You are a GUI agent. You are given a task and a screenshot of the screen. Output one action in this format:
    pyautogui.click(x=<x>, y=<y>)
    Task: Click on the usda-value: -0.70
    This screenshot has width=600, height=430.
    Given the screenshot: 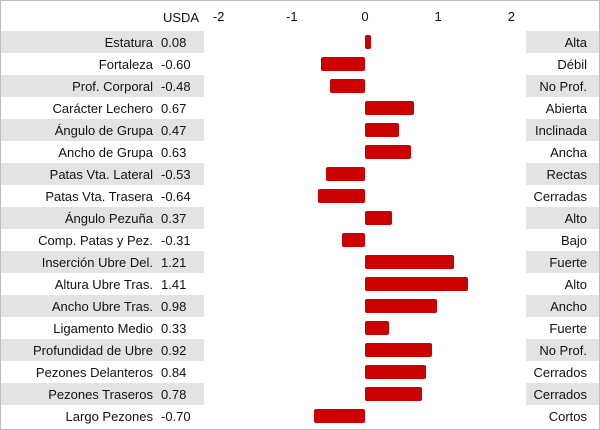 What is the action you would take?
    pyautogui.click(x=176, y=416)
    